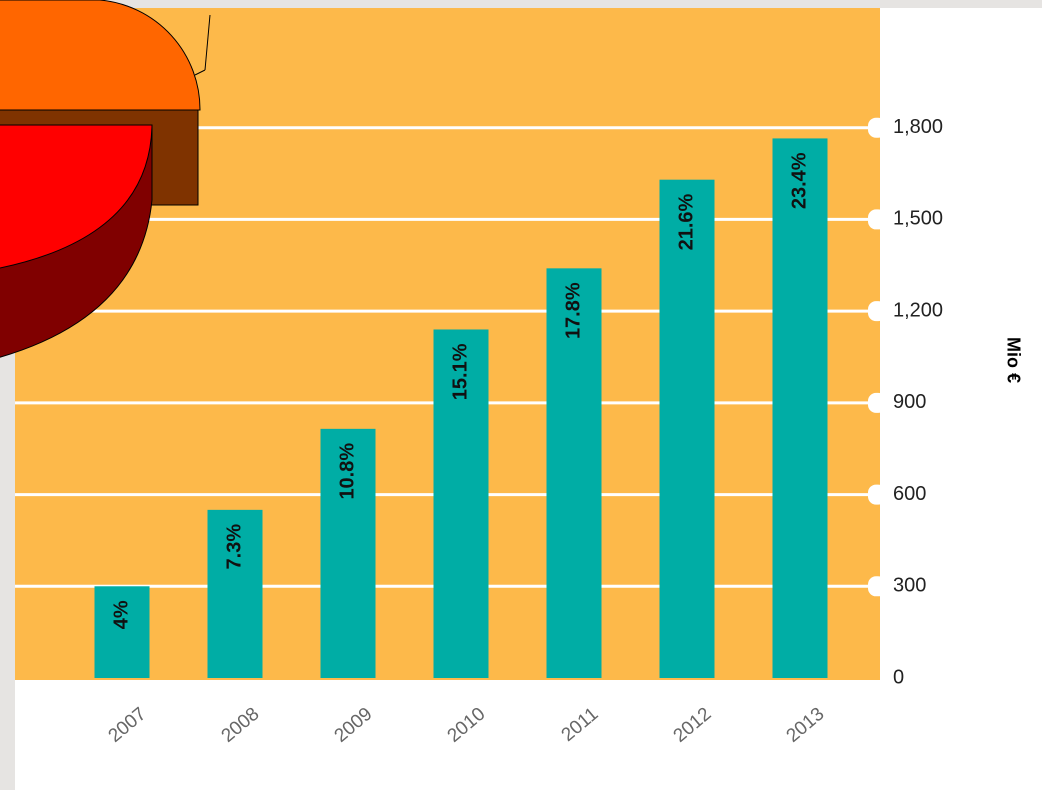 The image size is (1042, 790). I want to click on y-tick-label: 0, so click(898, 677).